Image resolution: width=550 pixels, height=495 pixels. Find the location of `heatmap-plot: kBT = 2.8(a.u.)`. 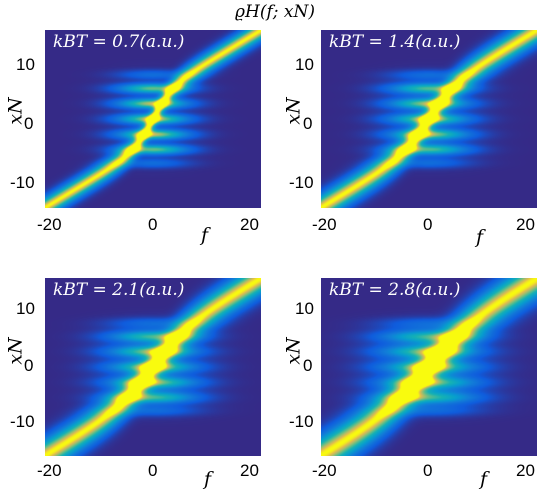

heatmap-plot: kBT = 2.8(a.u.) is located at coordinates (429, 367).